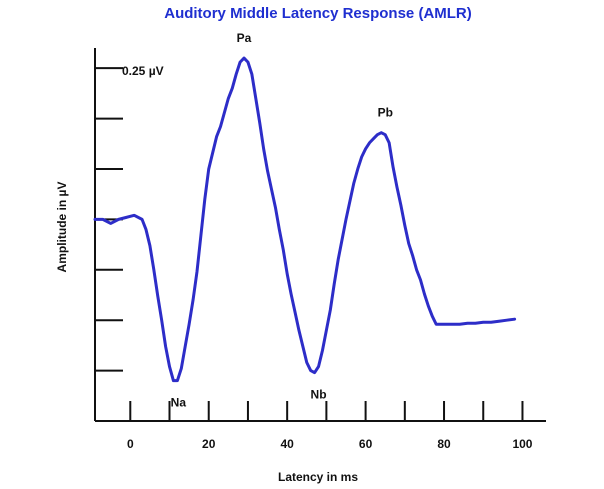 Image resolution: width=604 pixels, height=489 pixels. What do you see at coordinates (130, 444) in the screenshot?
I see `x-tick-label: 0` at bounding box center [130, 444].